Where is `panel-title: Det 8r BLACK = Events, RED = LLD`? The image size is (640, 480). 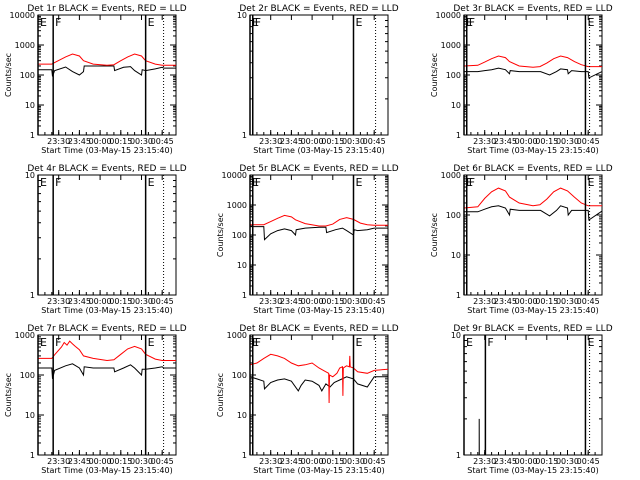
panel-title: Det 8r BLACK = Events, RED = LLD is located at coordinates (318, 329).